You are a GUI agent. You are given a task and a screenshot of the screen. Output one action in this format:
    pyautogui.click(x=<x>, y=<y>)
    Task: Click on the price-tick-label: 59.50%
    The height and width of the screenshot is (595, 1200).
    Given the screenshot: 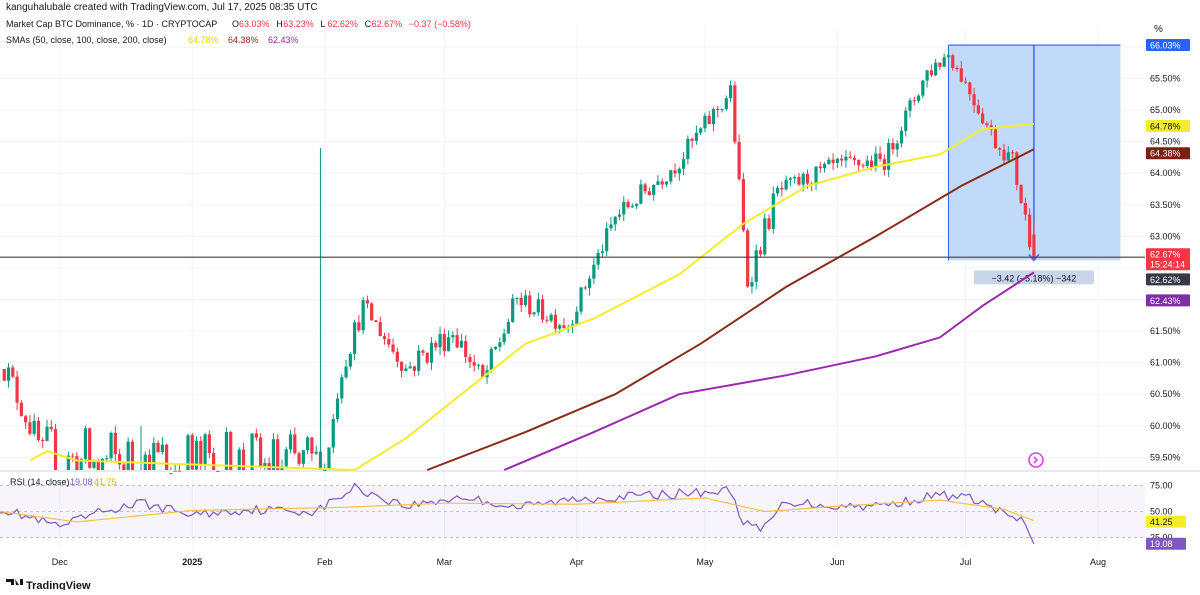 What is the action you would take?
    pyautogui.click(x=1165, y=457)
    